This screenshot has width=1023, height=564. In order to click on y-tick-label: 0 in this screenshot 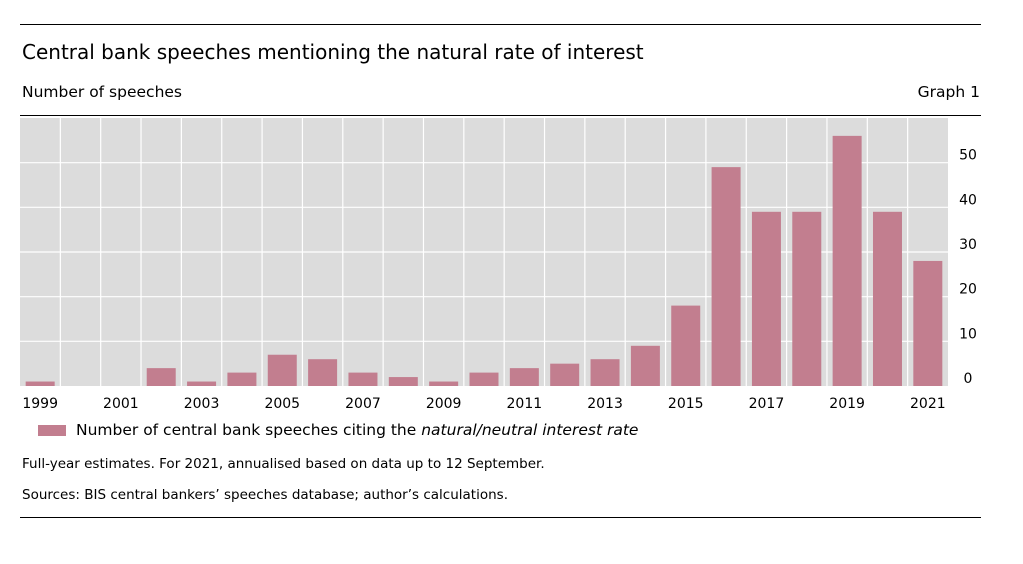, I will do `click(968, 379)`.